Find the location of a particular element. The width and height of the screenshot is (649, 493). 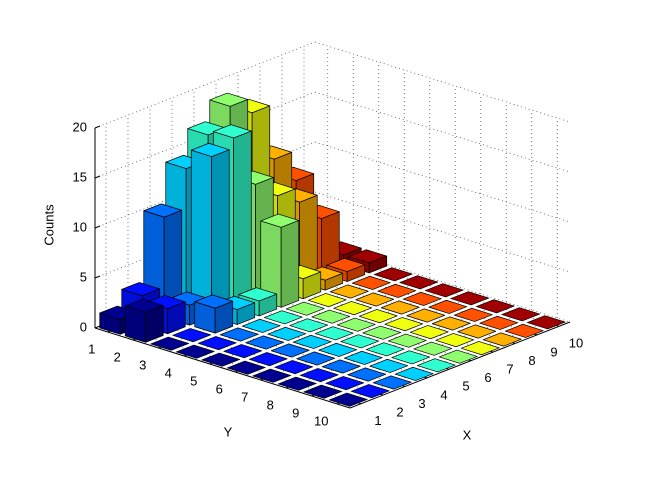

y-axis-label: Y is located at coordinates (228, 431).